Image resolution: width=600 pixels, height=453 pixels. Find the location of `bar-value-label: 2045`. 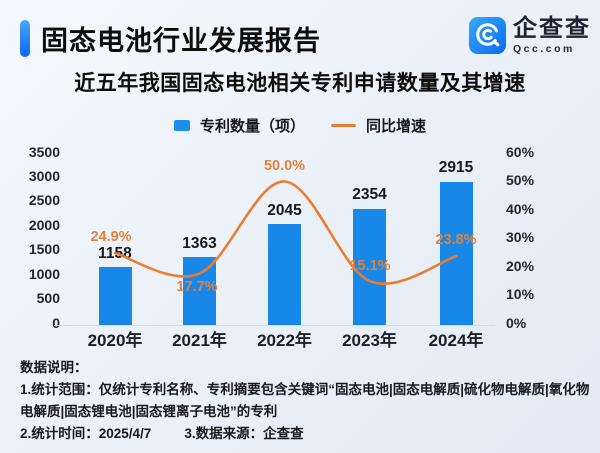

bar-value-label: 2045 is located at coordinates (284, 210).